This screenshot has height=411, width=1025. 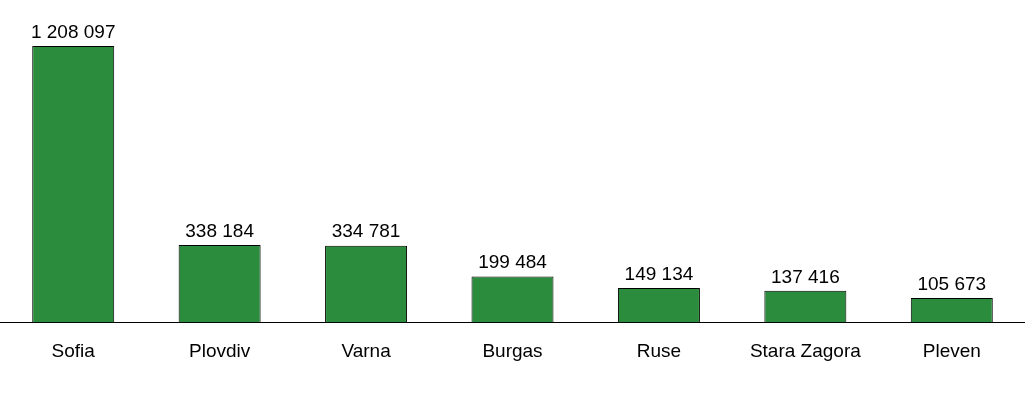 What do you see at coordinates (659, 350) in the screenshot?
I see `x-tick-label: Ruse` at bounding box center [659, 350].